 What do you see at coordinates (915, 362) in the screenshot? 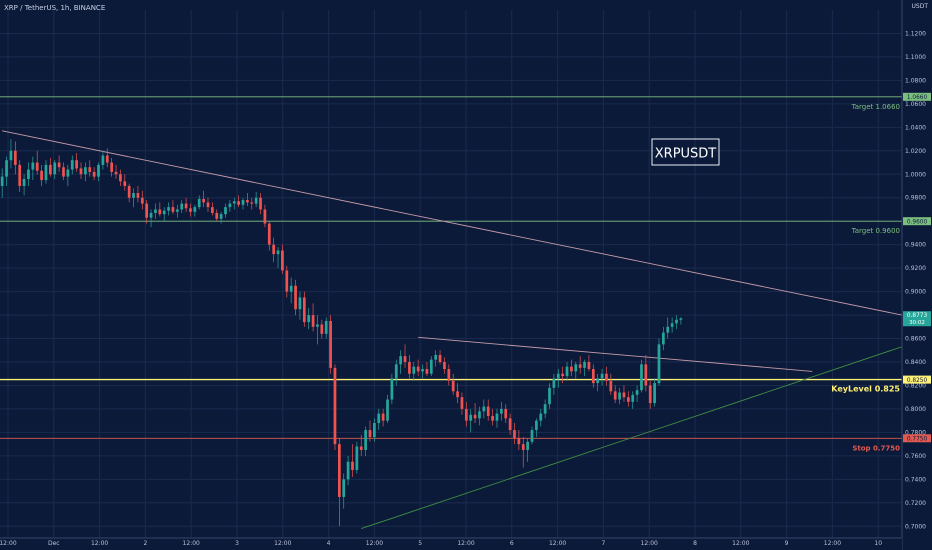
I see `y-tick-label: 0.8400` at bounding box center [915, 362].